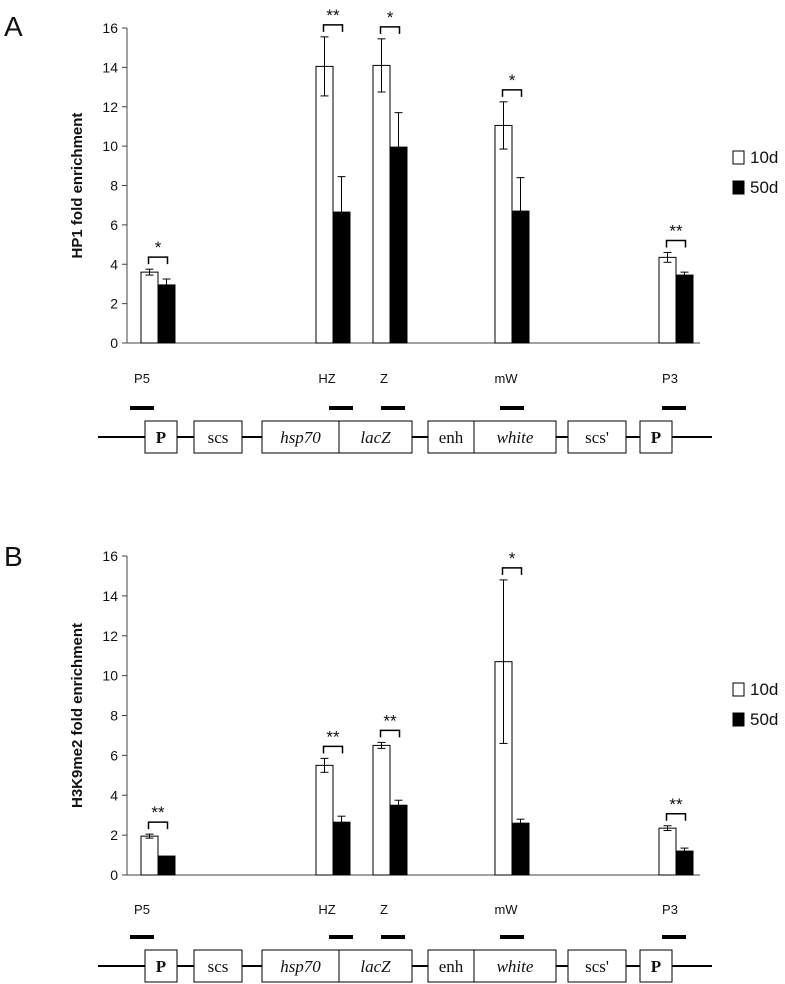 Image resolution: width=785 pixels, height=984 pixels. What do you see at coordinates (114, 716) in the screenshot?
I see `y-tick-label: 8` at bounding box center [114, 716].